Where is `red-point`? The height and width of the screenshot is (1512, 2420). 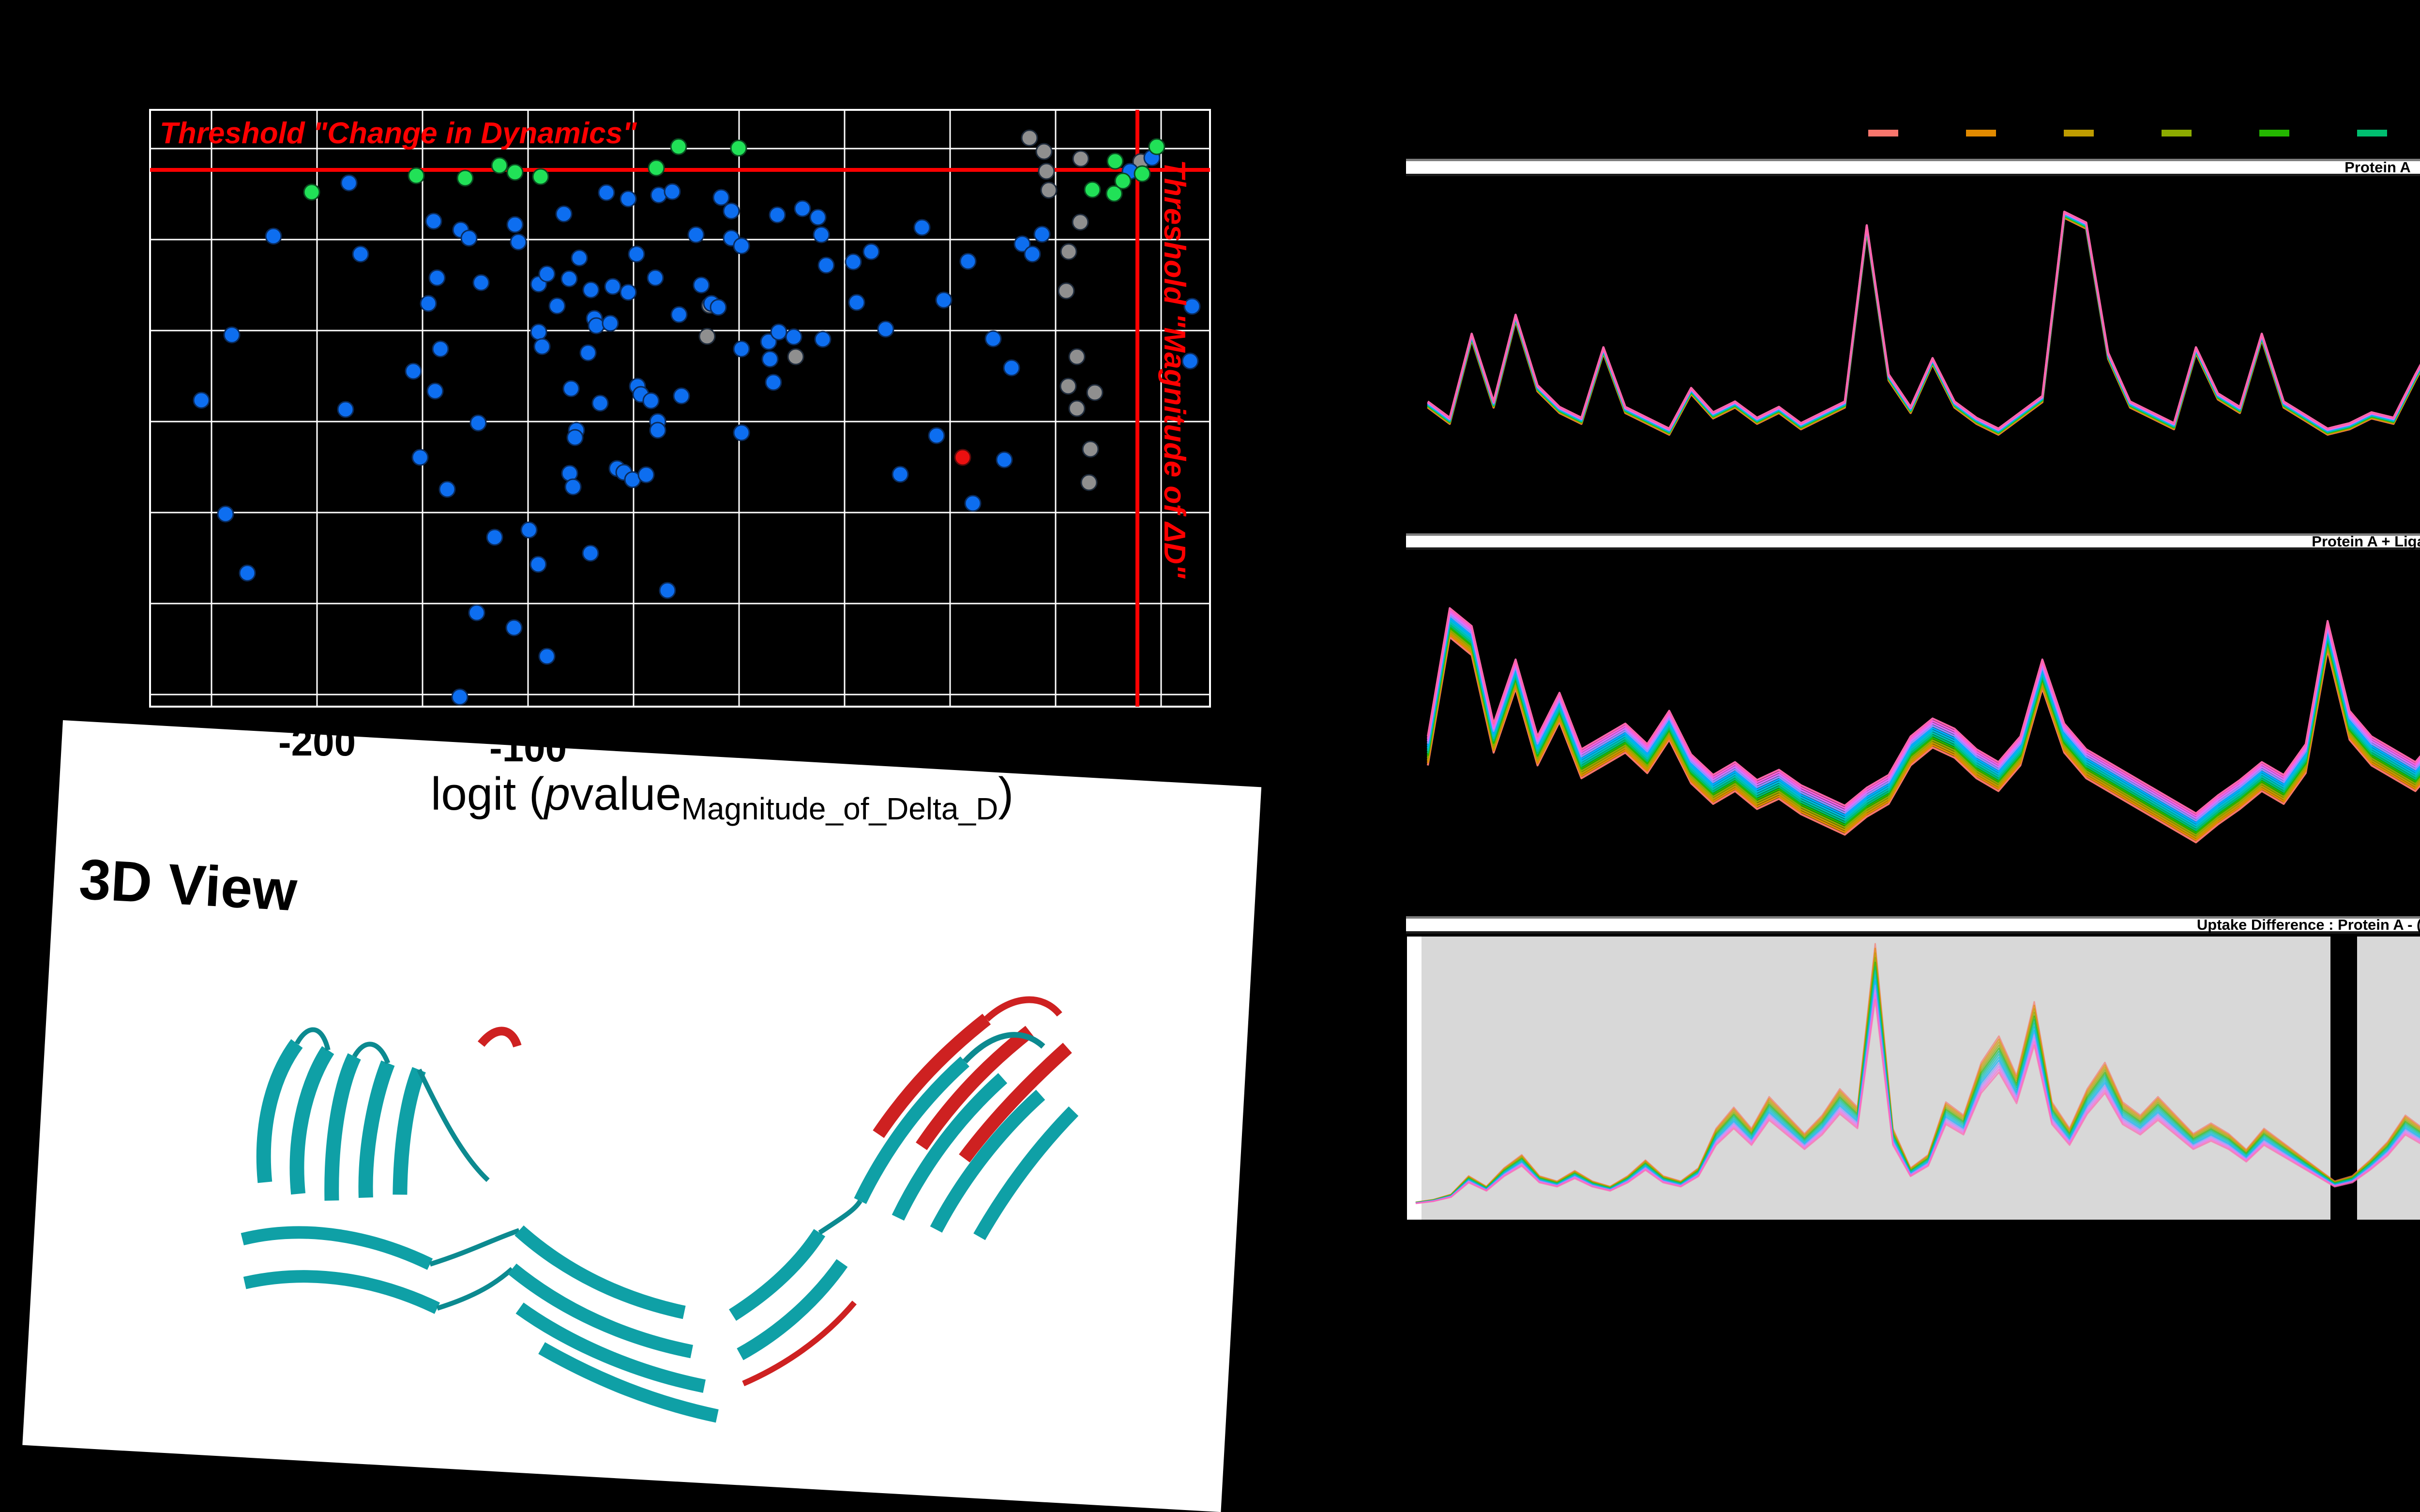 red-point is located at coordinates (962, 457).